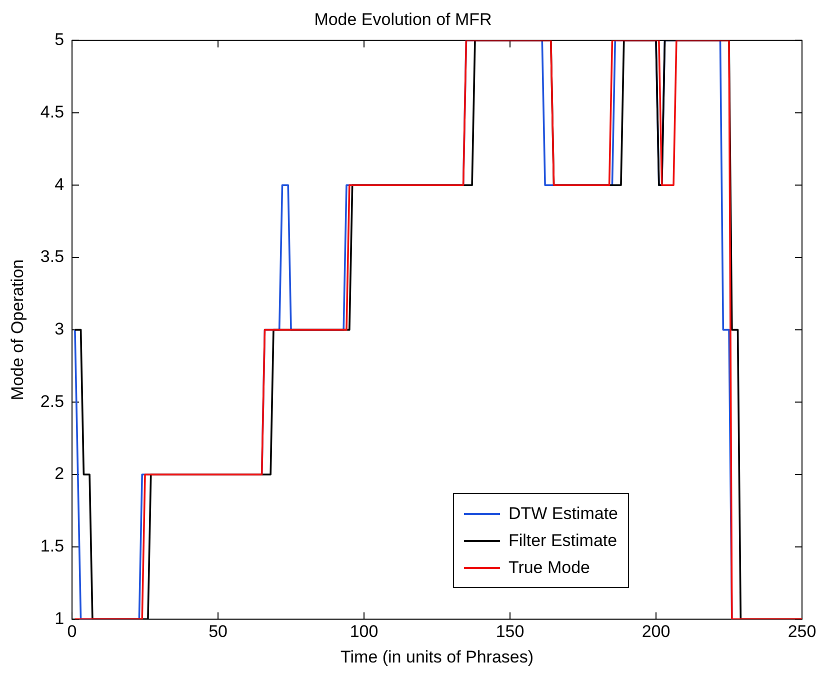 This screenshot has height=674, width=824. What do you see at coordinates (17, 329) in the screenshot?
I see `y-axis-title: Mode of Operation` at bounding box center [17, 329].